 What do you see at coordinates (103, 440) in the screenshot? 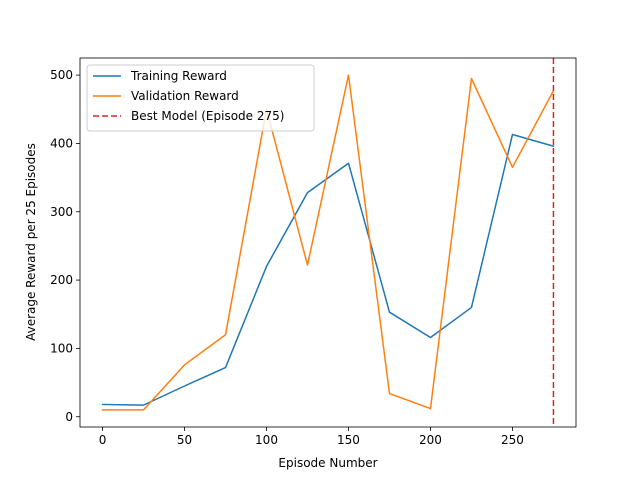
I see `x-tick-label: 0` at bounding box center [103, 440].